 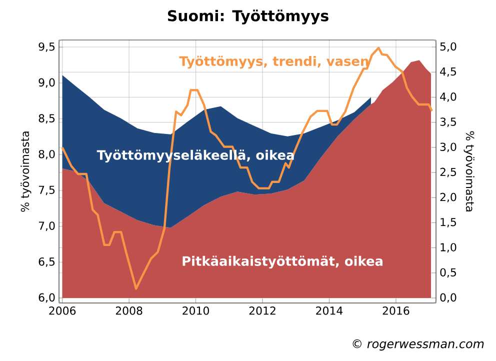 What do you see at coordinates (396, 310) in the screenshot?
I see `x-tick-label: 2016` at bounding box center [396, 310].